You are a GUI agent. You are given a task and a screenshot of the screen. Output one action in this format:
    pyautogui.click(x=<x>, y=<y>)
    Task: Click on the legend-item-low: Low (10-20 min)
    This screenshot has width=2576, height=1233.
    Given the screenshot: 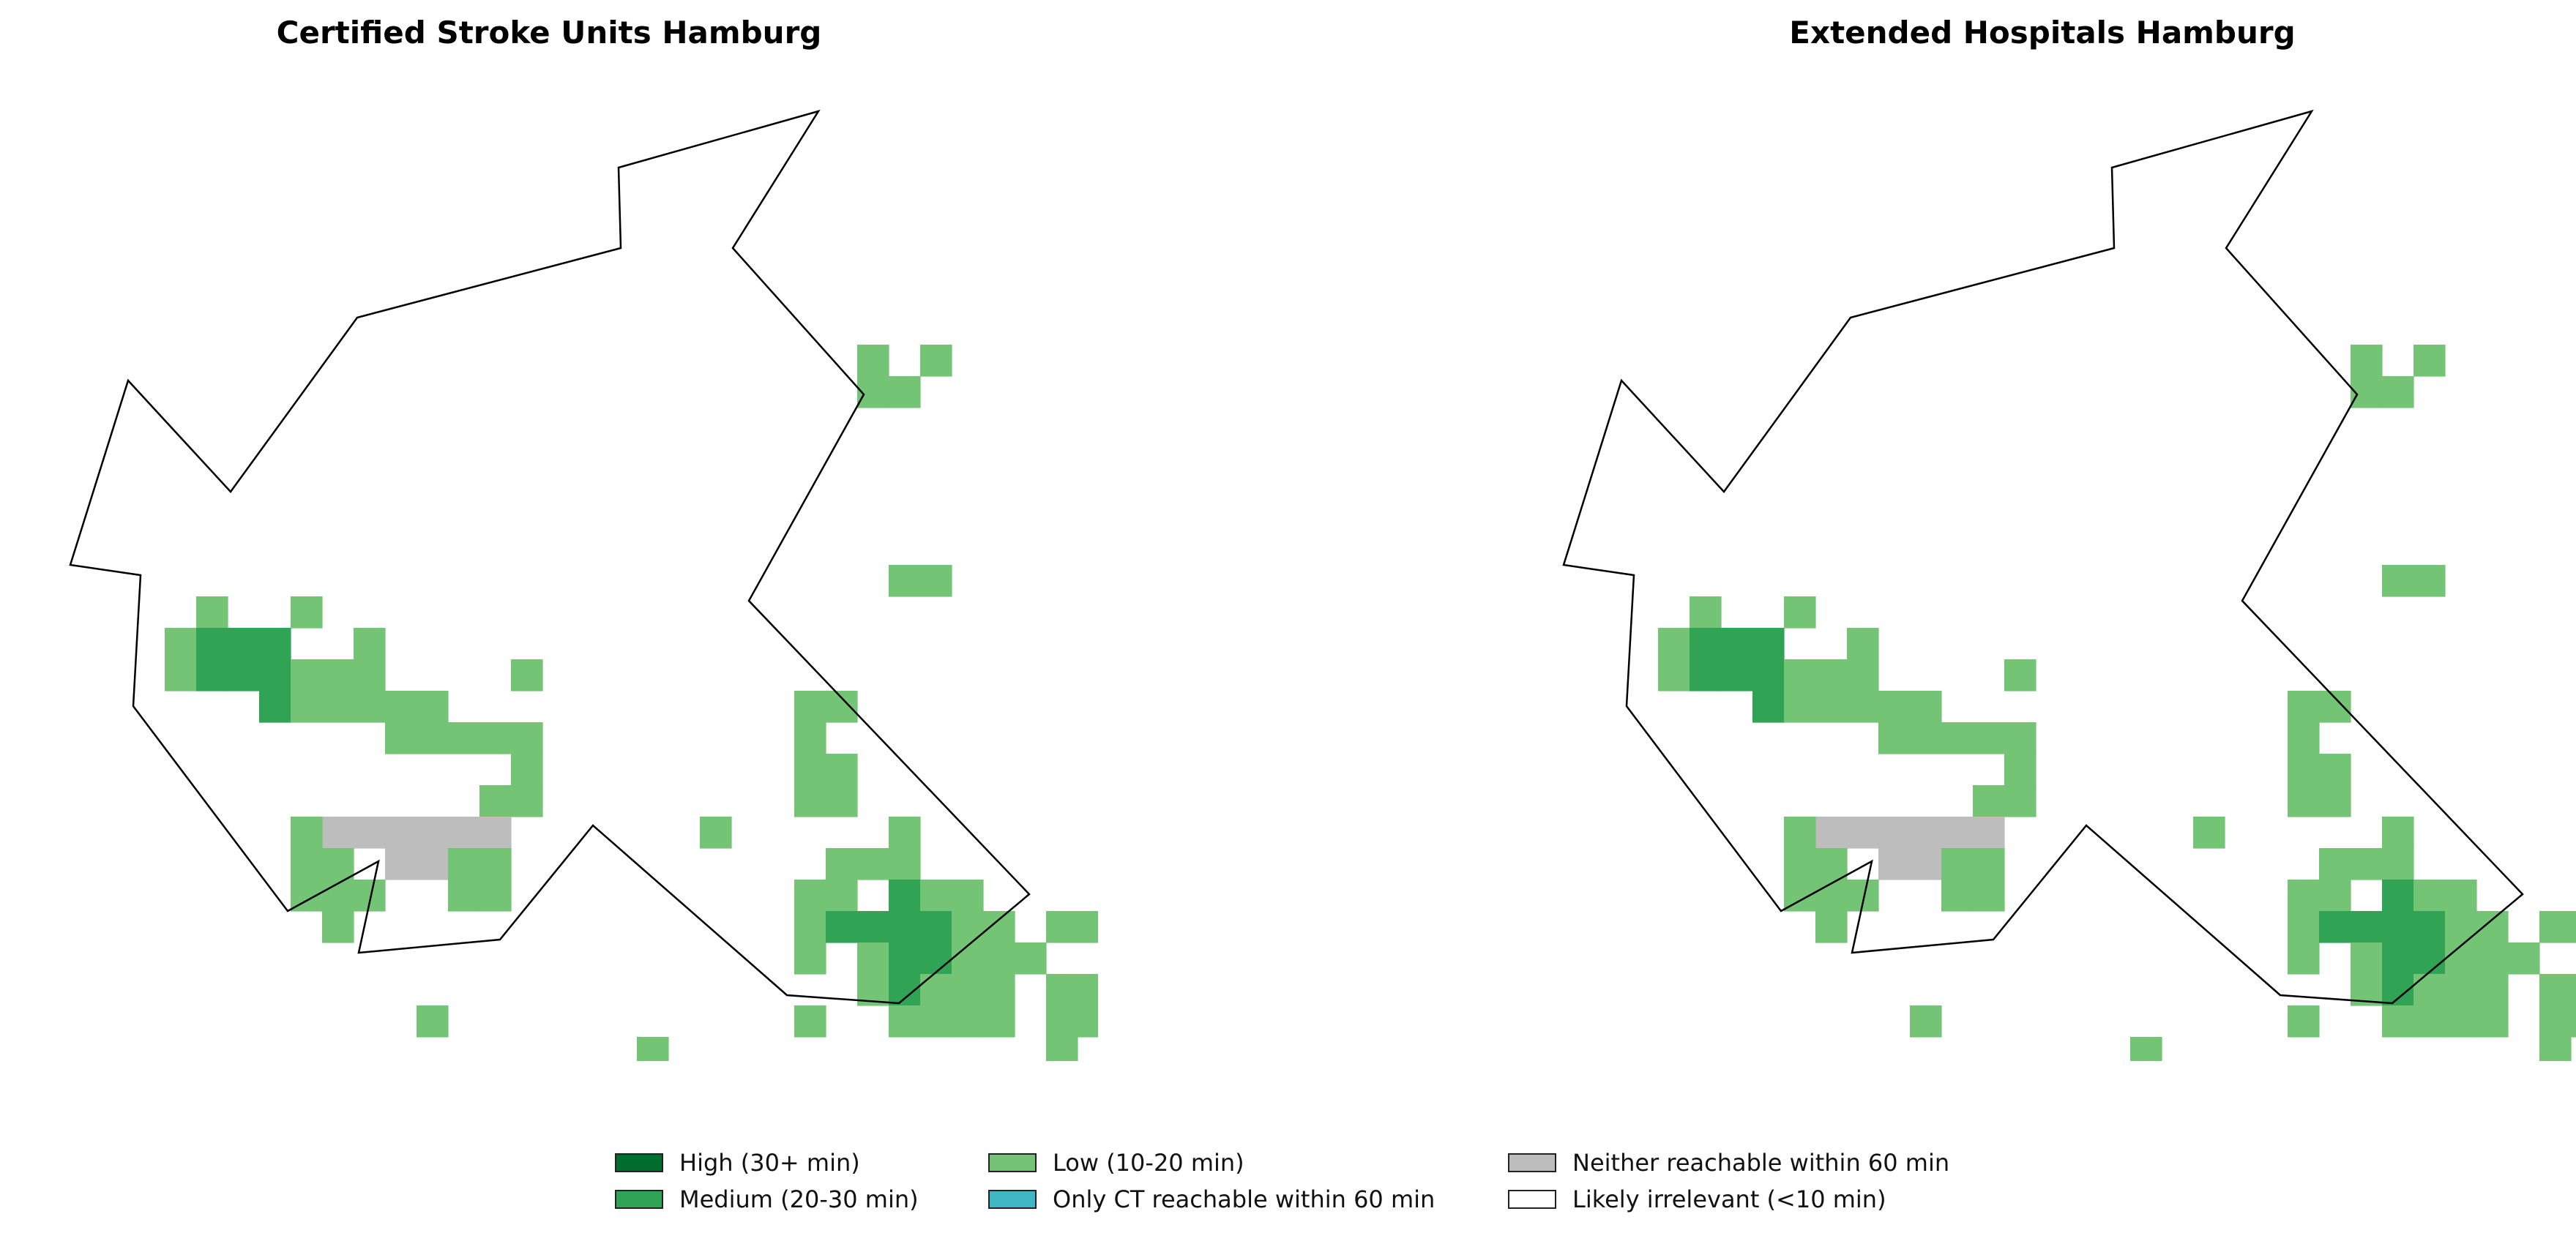 What is the action you would take?
    pyautogui.click(x=1116, y=1163)
    